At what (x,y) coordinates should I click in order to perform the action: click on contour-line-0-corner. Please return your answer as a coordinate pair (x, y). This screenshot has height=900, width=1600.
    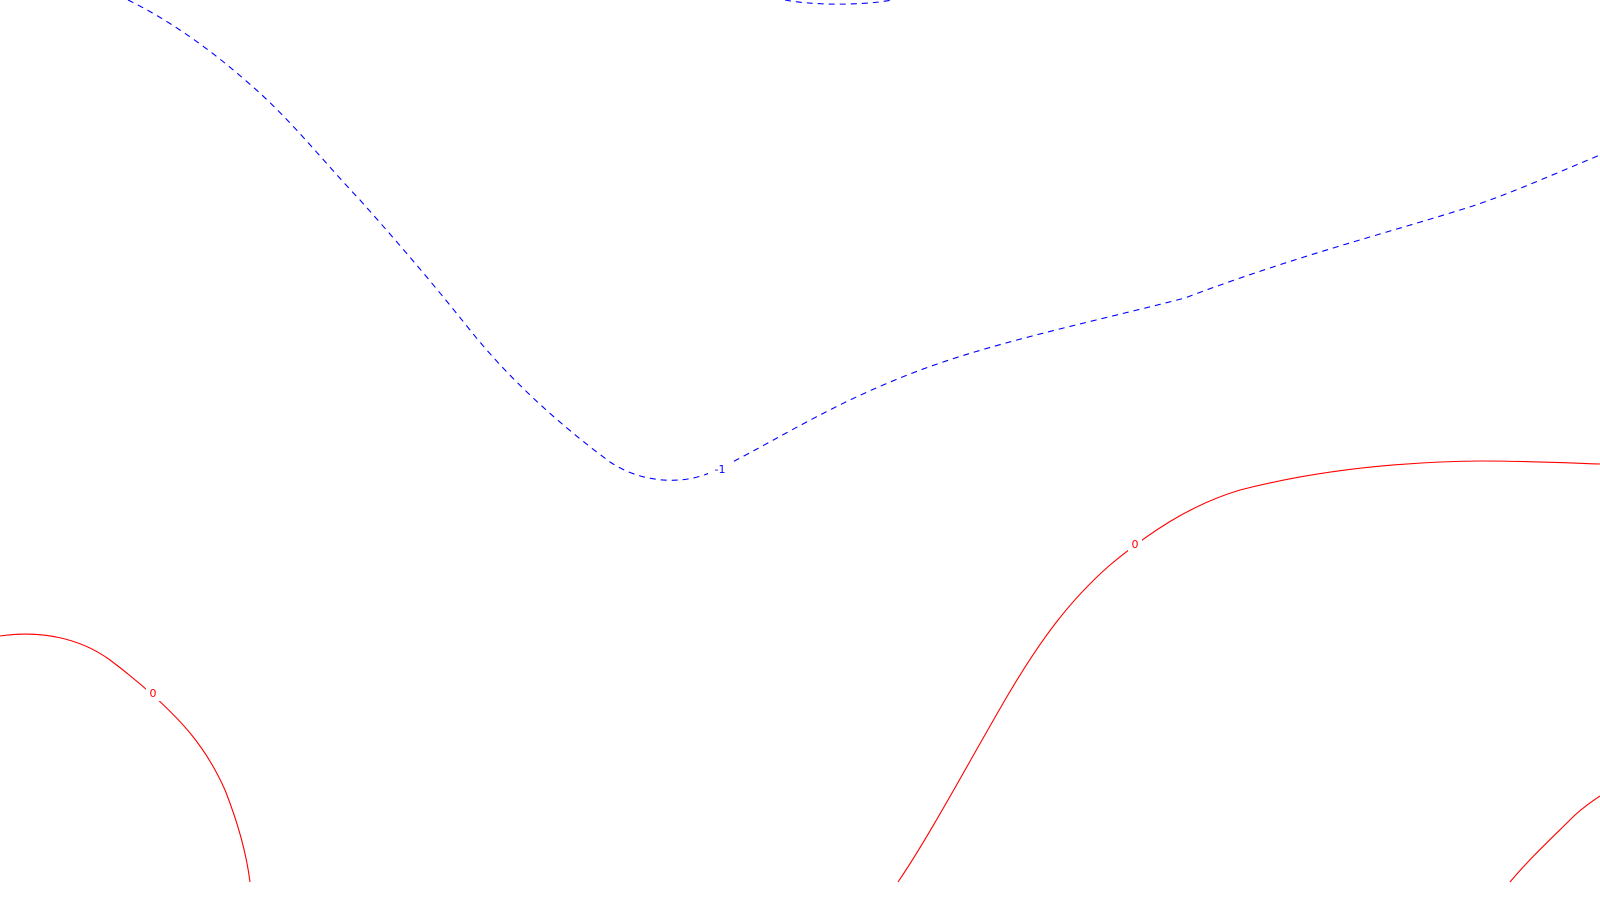
    Looking at the image, I should click on (1554, 839).